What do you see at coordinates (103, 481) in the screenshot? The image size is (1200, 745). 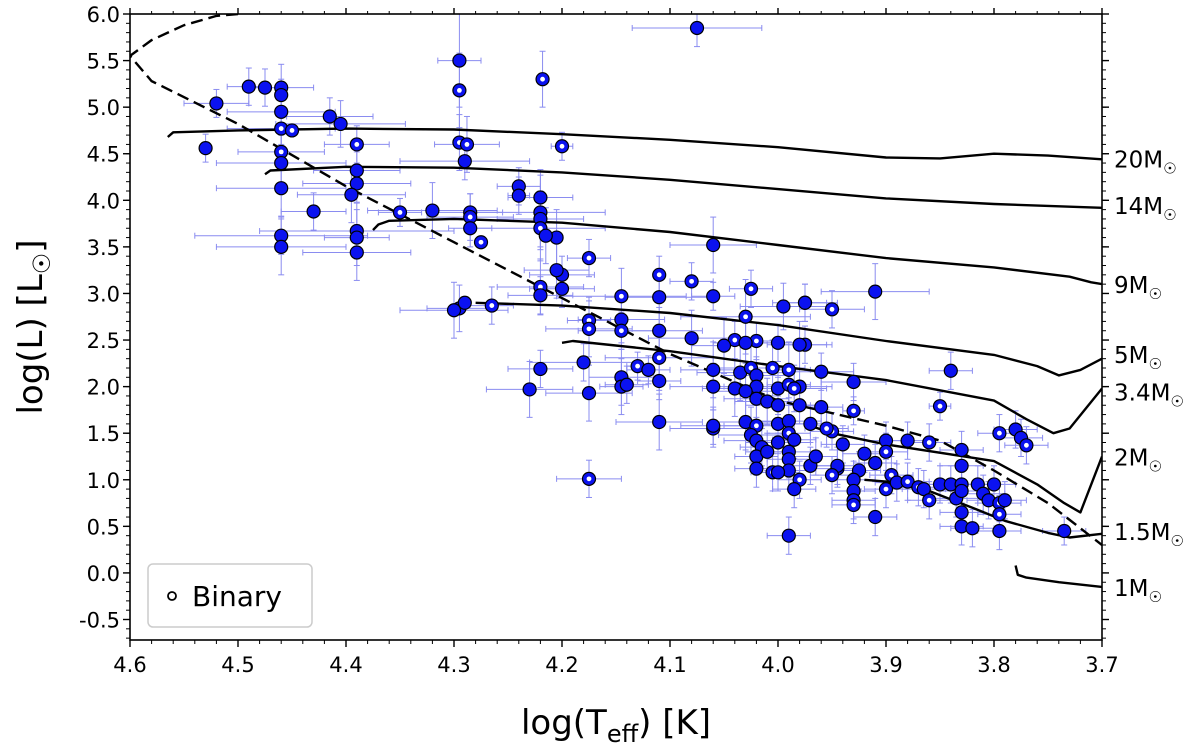 I see `y-tick-label: 1.0` at bounding box center [103, 481].